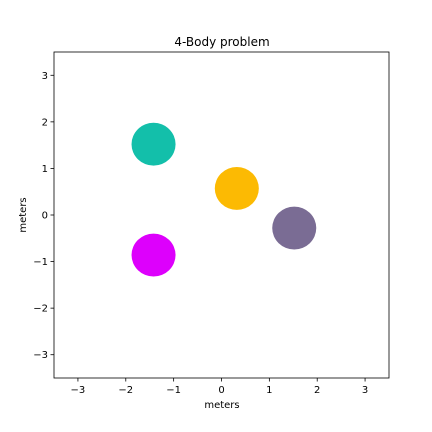 Image resolution: width=432 pixels, height=432 pixels. Describe the element at coordinates (45, 76) in the screenshot. I see `y-tick-label: 3` at that location.